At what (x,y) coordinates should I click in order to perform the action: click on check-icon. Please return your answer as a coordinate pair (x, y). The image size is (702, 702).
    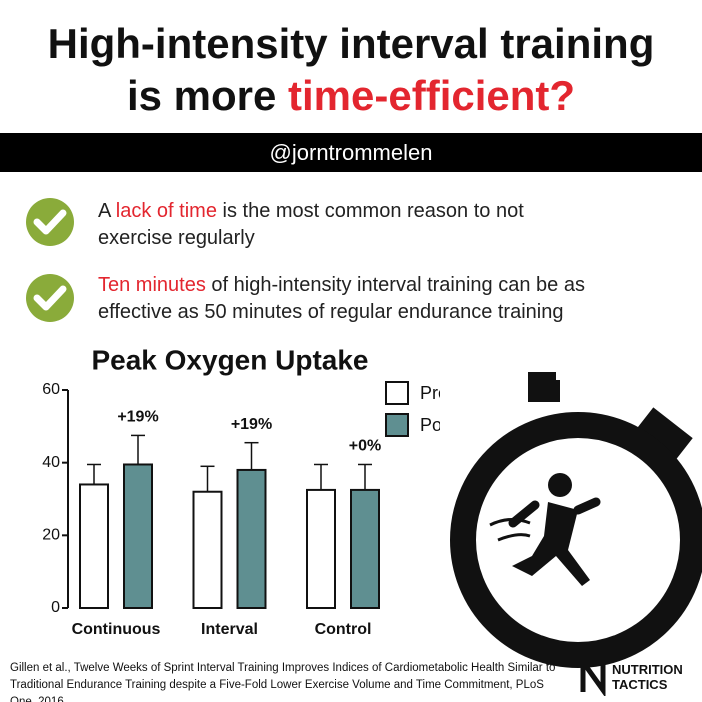
    Looking at the image, I should click on (50, 260).